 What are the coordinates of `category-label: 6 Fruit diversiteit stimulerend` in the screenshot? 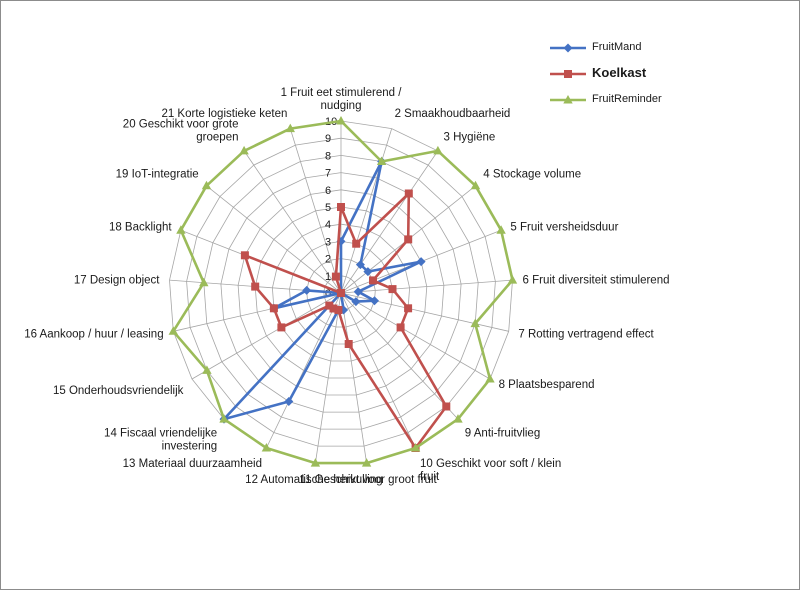 It's located at (596, 280).